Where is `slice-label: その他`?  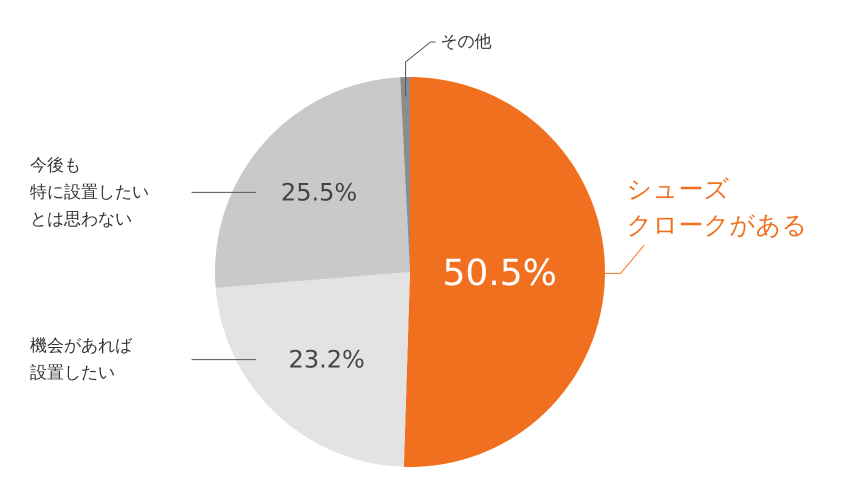 slice-label: その他 is located at coordinates (466, 42).